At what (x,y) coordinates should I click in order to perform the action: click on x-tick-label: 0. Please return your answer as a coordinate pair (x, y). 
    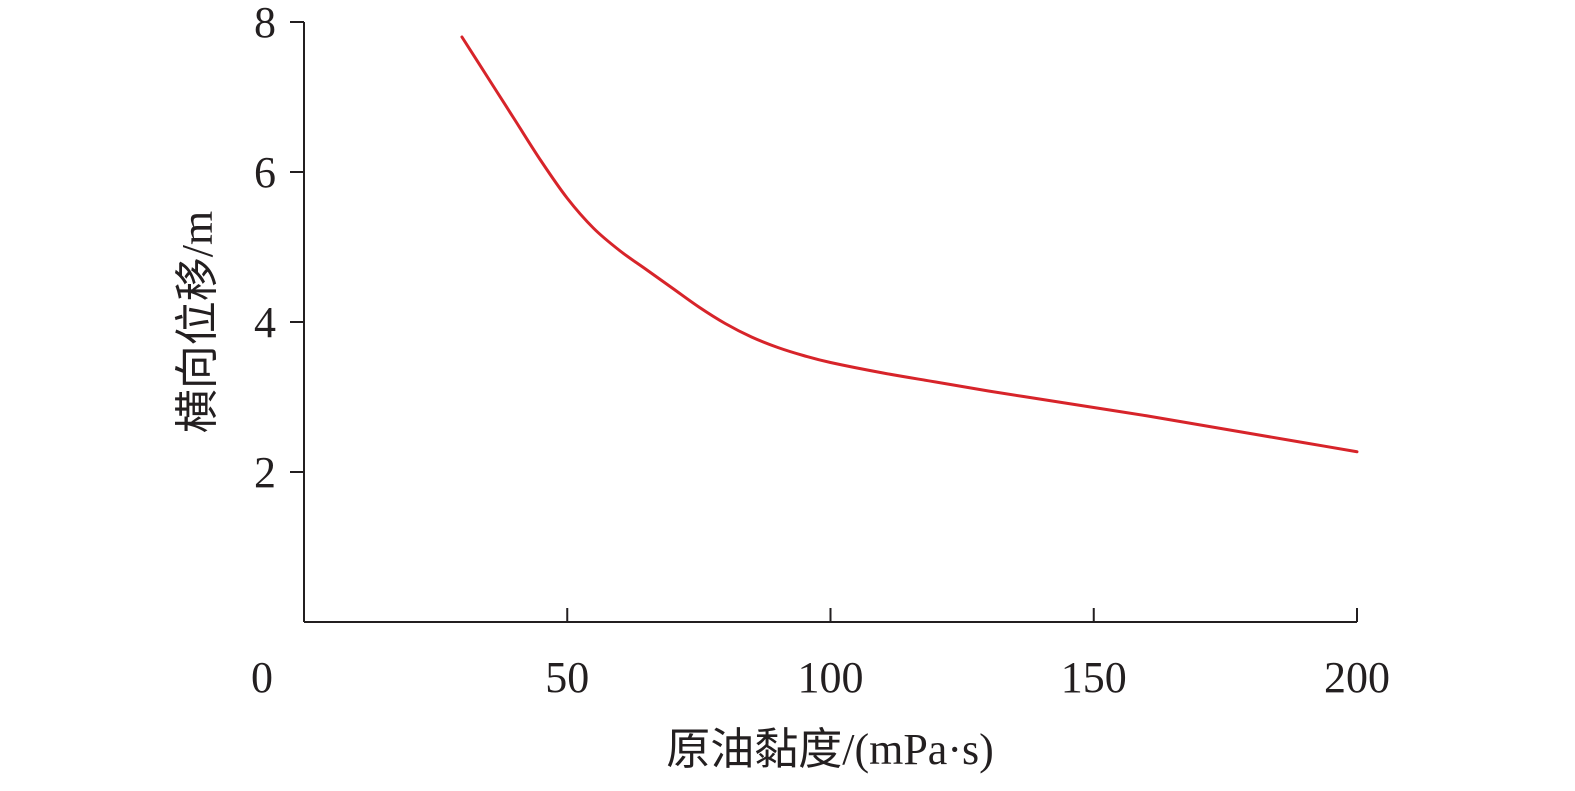
    Looking at the image, I should click on (262, 677).